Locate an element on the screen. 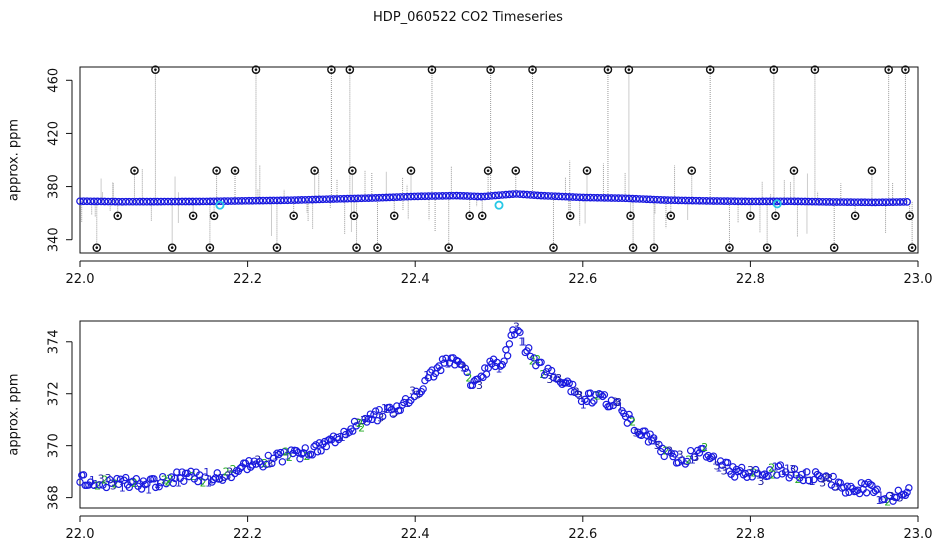 This screenshot has height=540, width=936. y-tick-label-2-3: 374 is located at coordinates (54, 341).